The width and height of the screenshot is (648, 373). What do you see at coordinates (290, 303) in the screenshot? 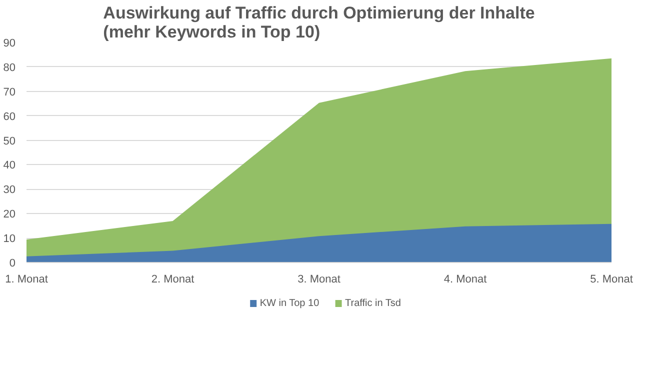
I see `legend-label: KW in Top 10` at bounding box center [290, 303].